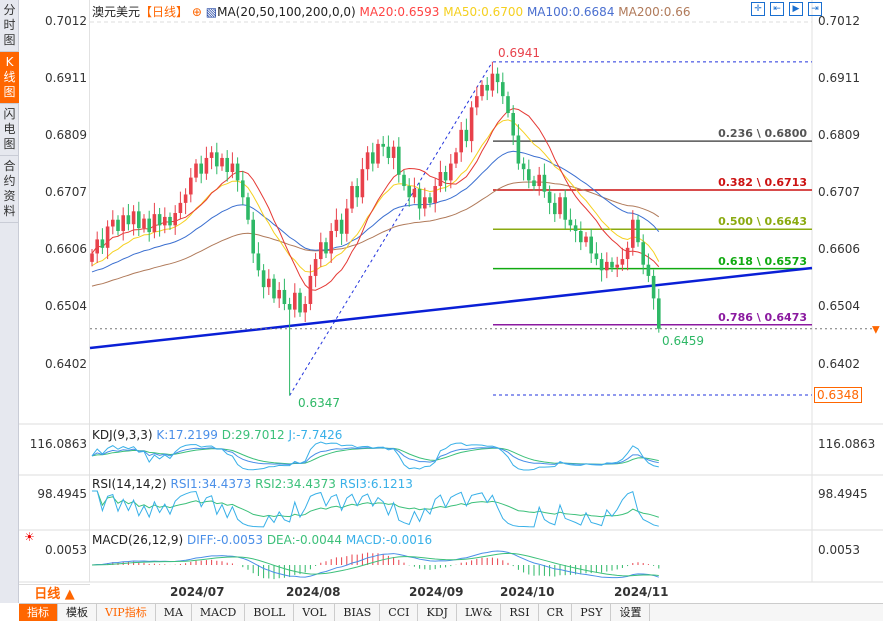  What do you see at coordinates (375, 211) in the screenshot?
I see `ma100-line` at bounding box center [375, 211].